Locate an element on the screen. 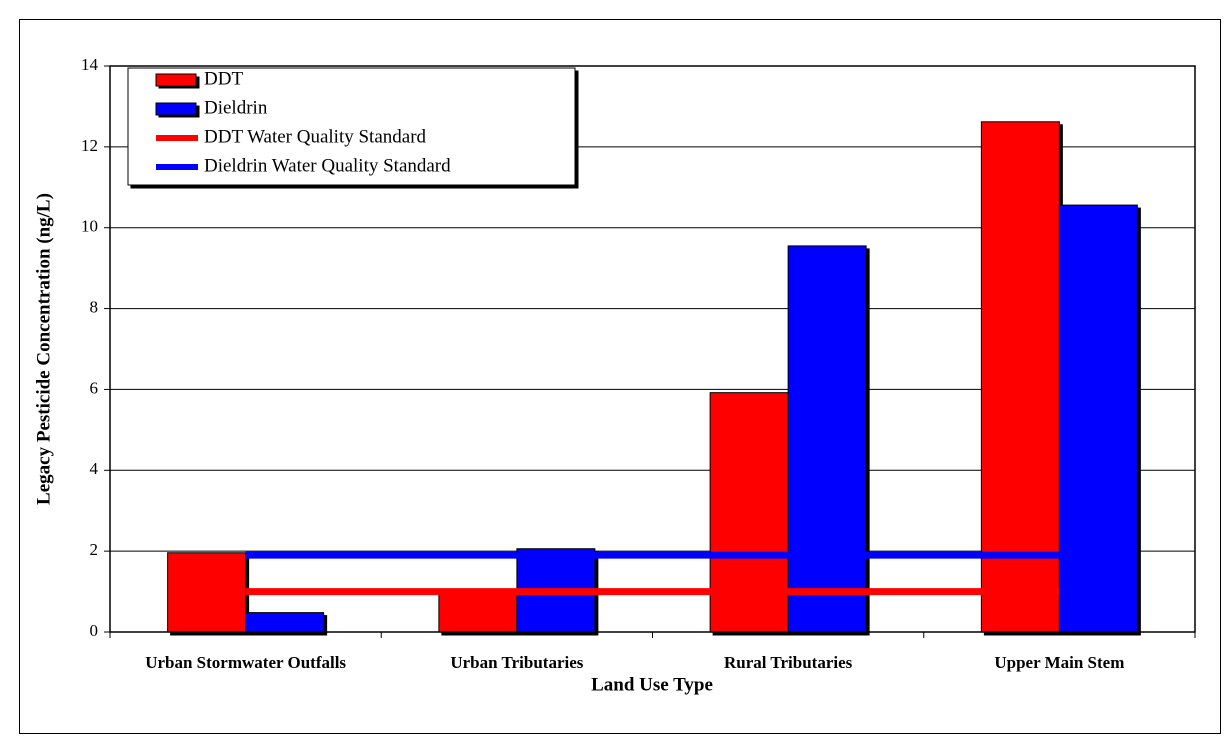  x-tick-label: Rural Tributaries is located at coordinates (788, 662).